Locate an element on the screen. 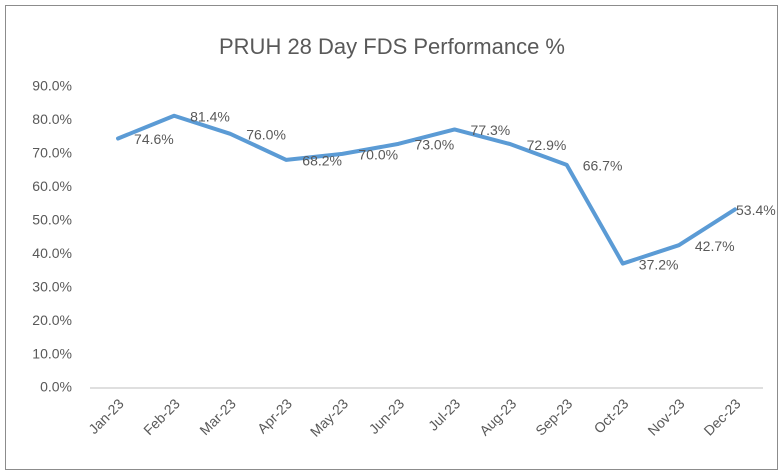 Image resolution: width=783 pixels, height=476 pixels. data-label: 81.4% is located at coordinates (210, 116).